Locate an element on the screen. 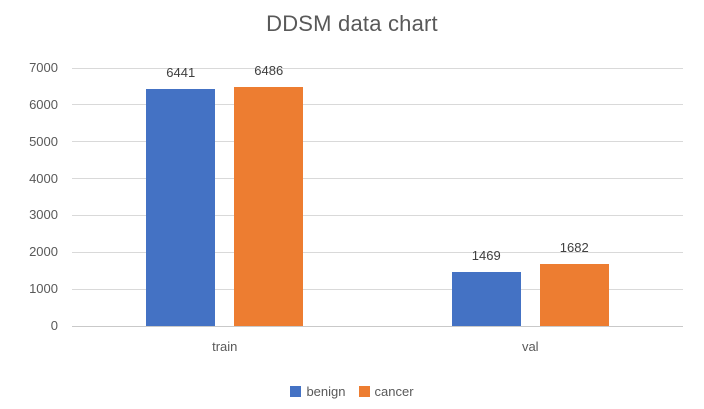 Image resolution: width=704 pixels, height=409 pixels. legend-item-cancer: cancer is located at coordinates (386, 391).